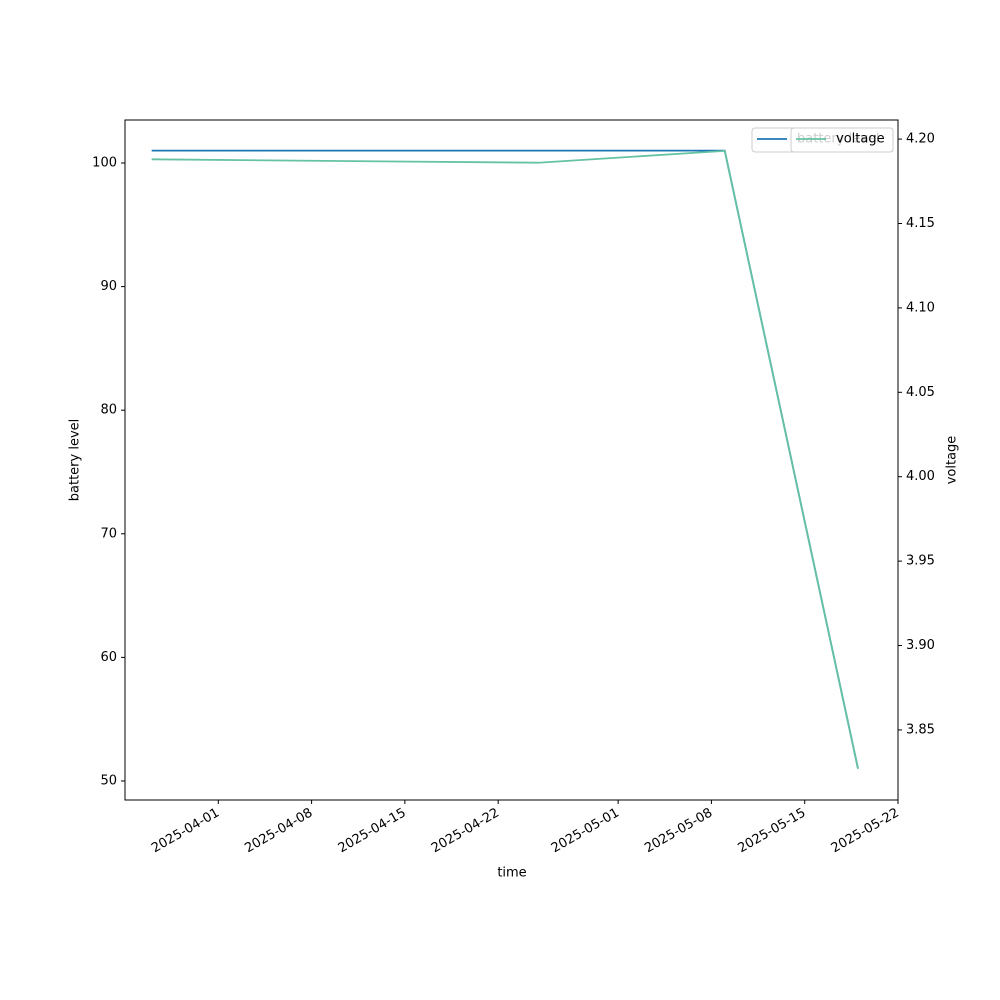  Describe the element at coordinates (772, 831) in the screenshot. I see `x-tick-label: 2025-05-15` at that location.